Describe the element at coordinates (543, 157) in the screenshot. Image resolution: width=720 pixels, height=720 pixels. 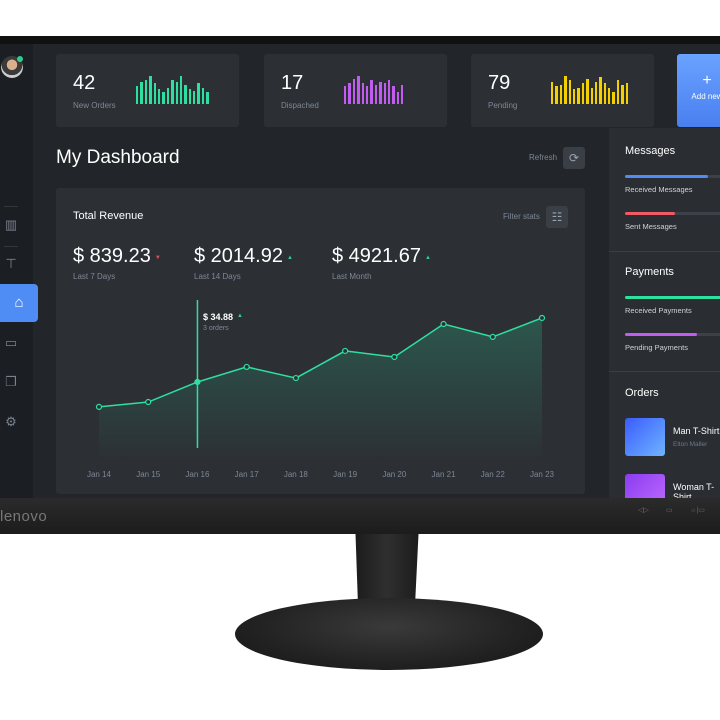
I see `refresh-label: Refresh` at that location.